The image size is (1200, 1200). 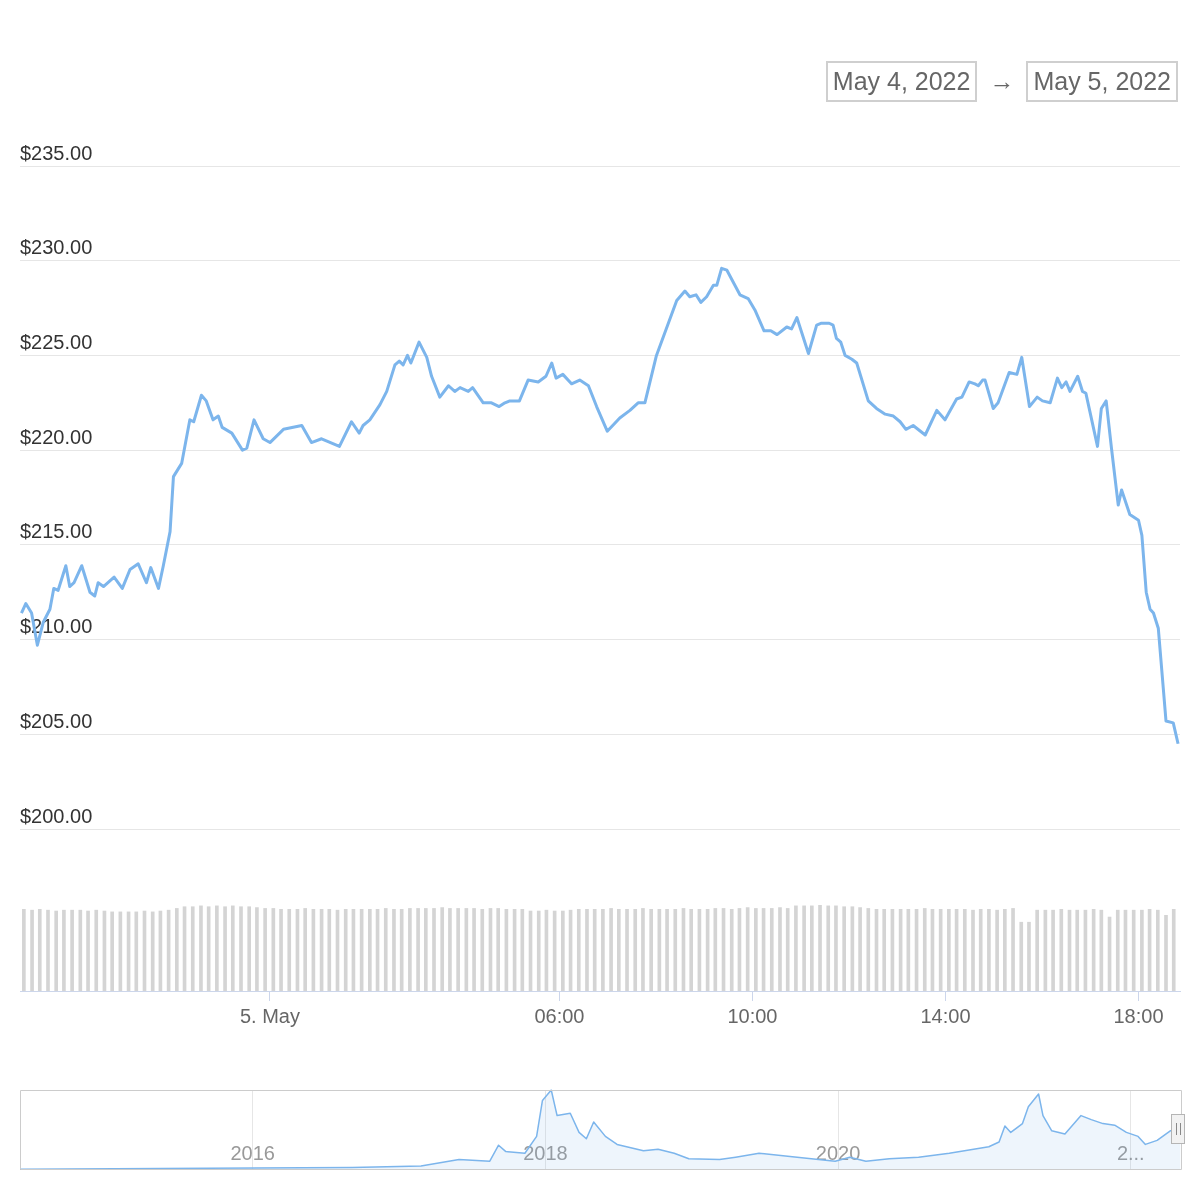 What do you see at coordinates (545, 1152) in the screenshot?
I see `x-tick-label: 2018` at bounding box center [545, 1152].